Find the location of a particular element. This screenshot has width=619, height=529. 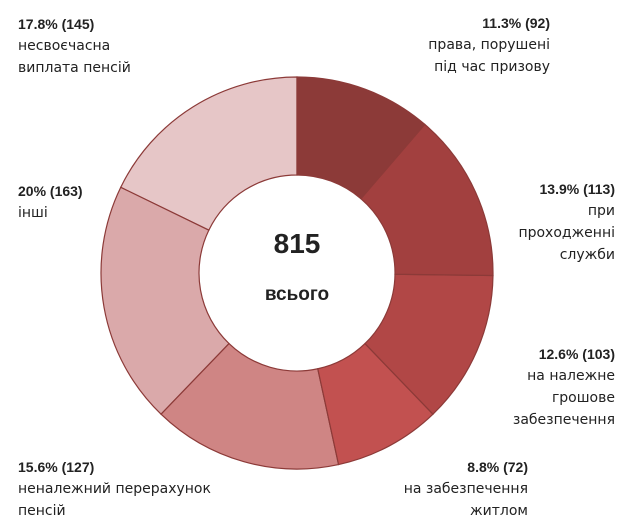

segment-label: 20% (163) інші is located at coordinates (50, 202).